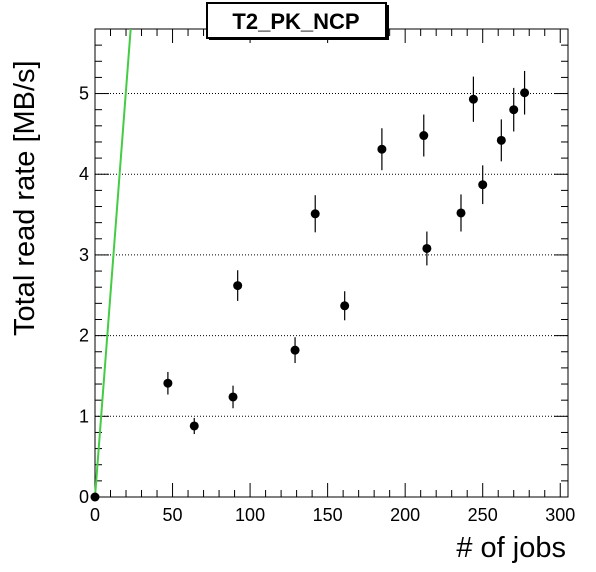  What do you see at coordinates (511, 548) in the screenshot?
I see `x-axis-title: # of jobs` at bounding box center [511, 548].